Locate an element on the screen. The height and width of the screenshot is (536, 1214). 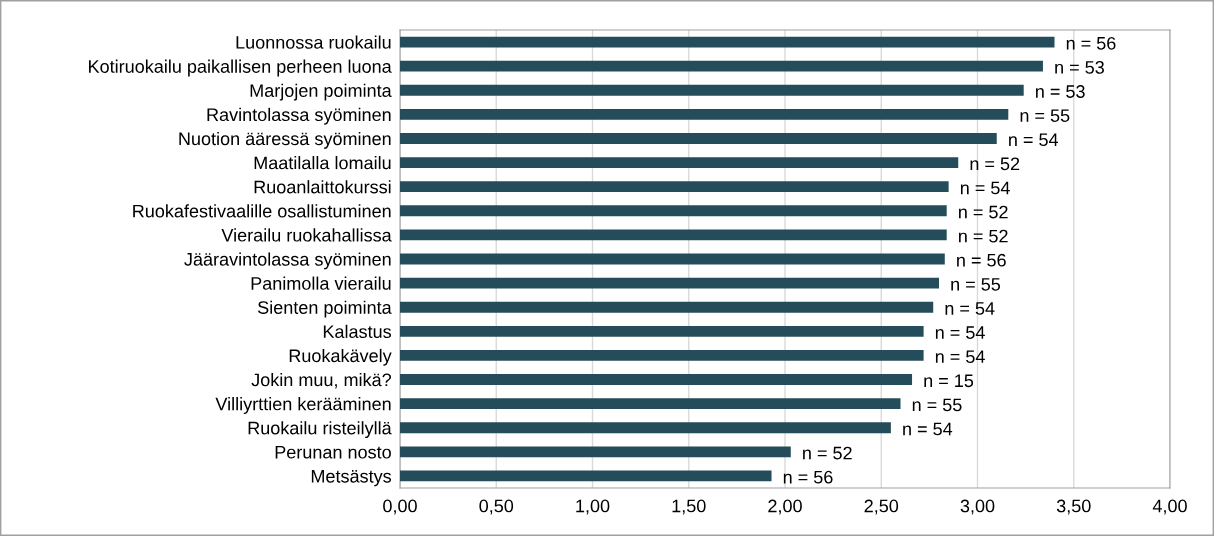
y-tick-label: Luonnossa ruokailu is located at coordinates (313, 42).